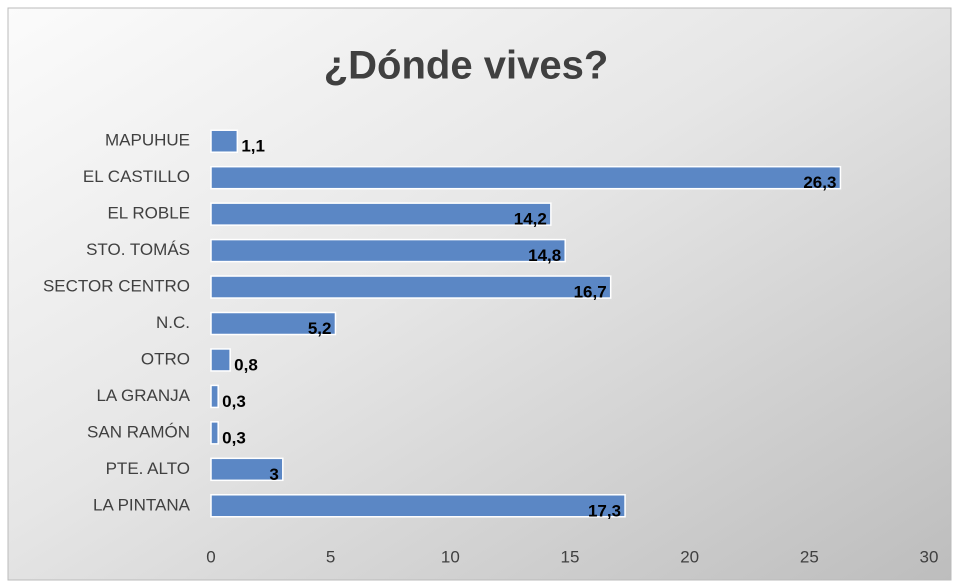 The image size is (959, 587). What do you see at coordinates (173, 322) in the screenshot?
I see `y-tick-label: N.C.` at bounding box center [173, 322].